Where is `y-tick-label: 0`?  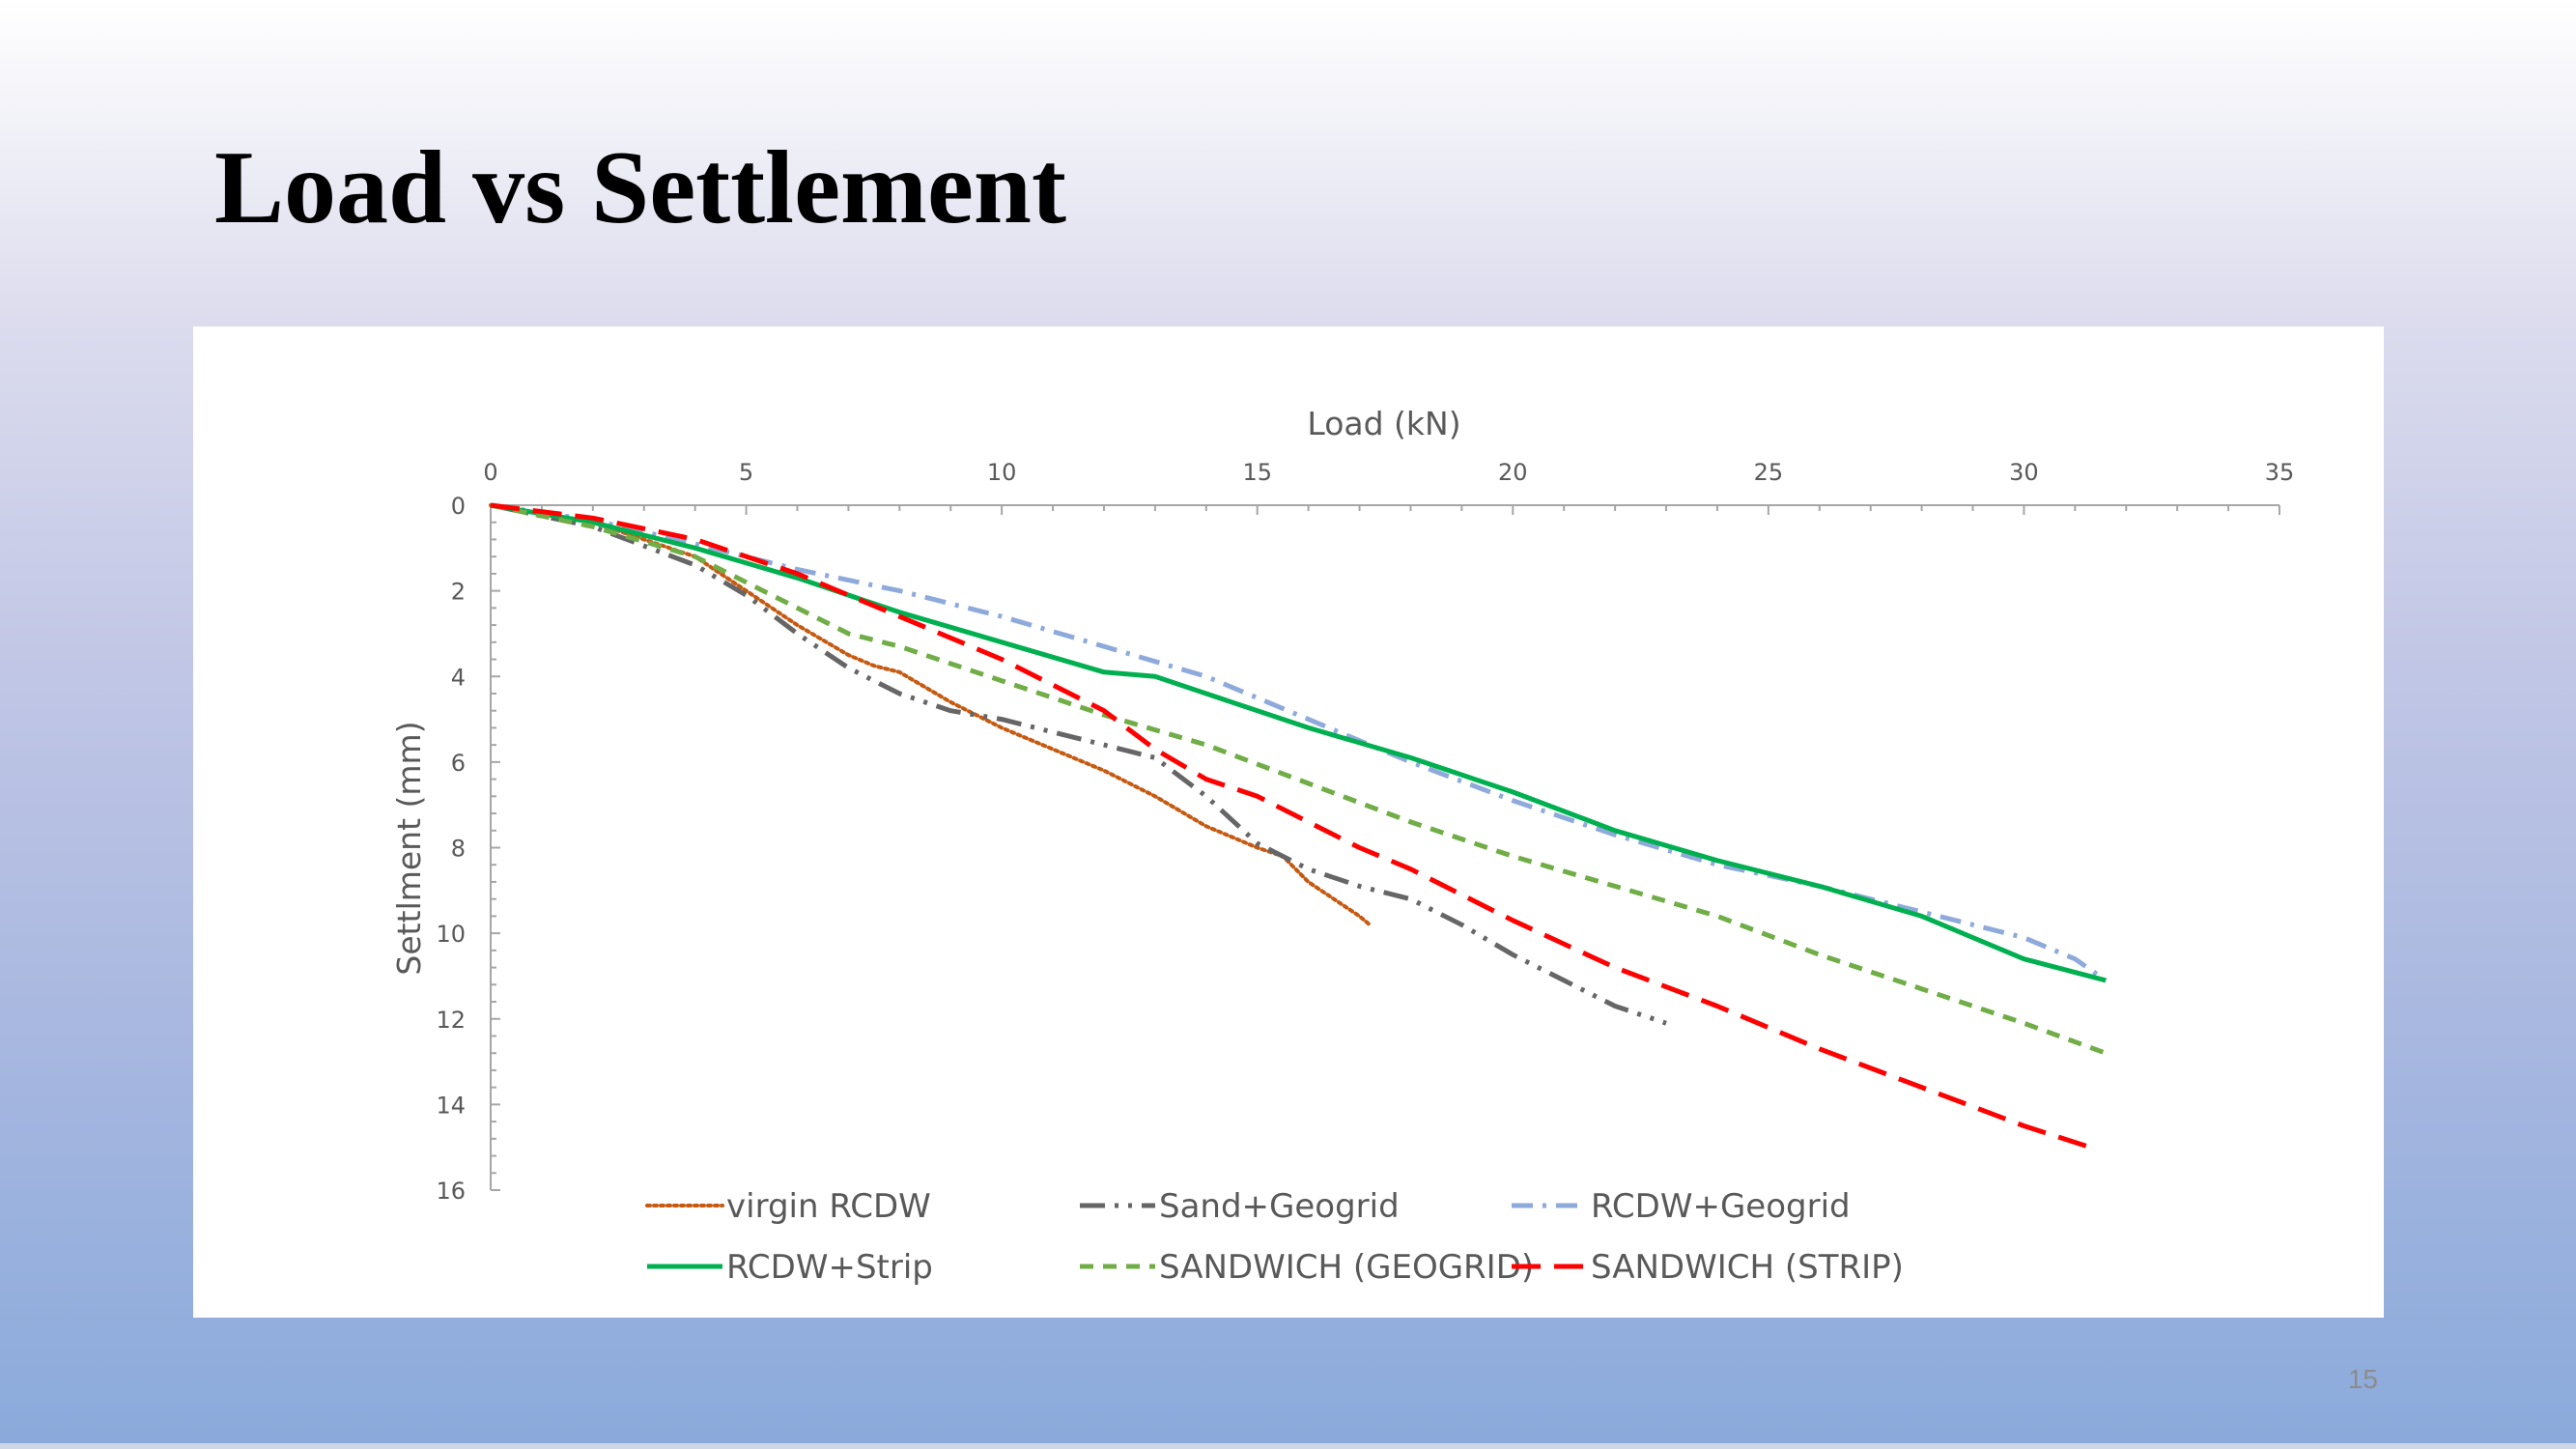 y-tick-label: 0 is located at coordinates (458, 506).